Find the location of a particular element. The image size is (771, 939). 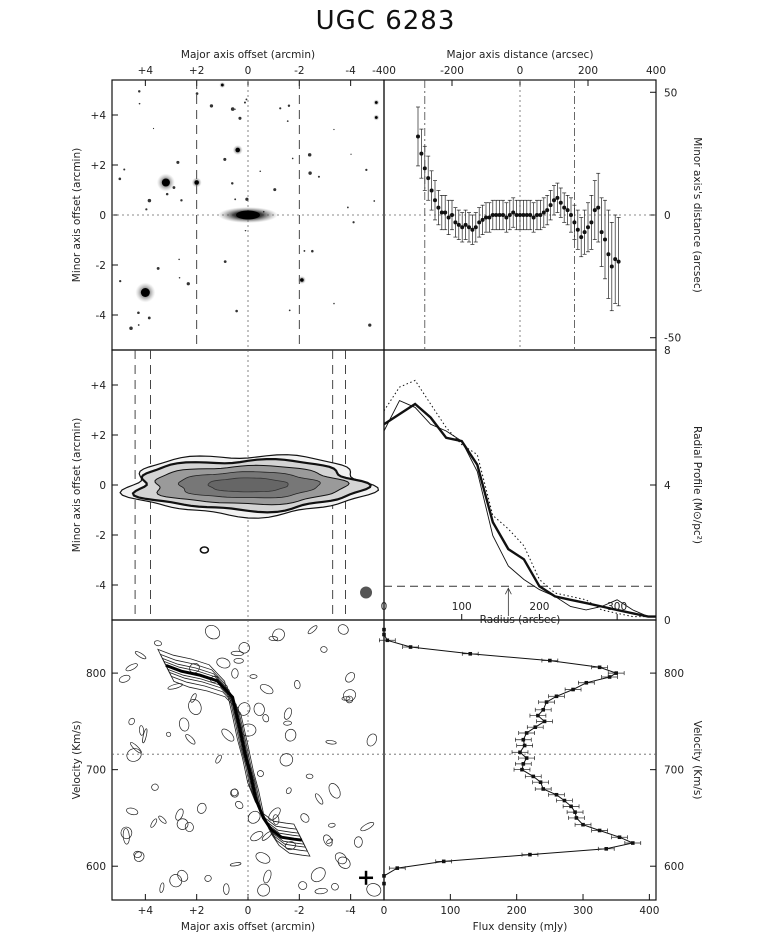

radial-panel-frame is located at coordinates (520, 485).